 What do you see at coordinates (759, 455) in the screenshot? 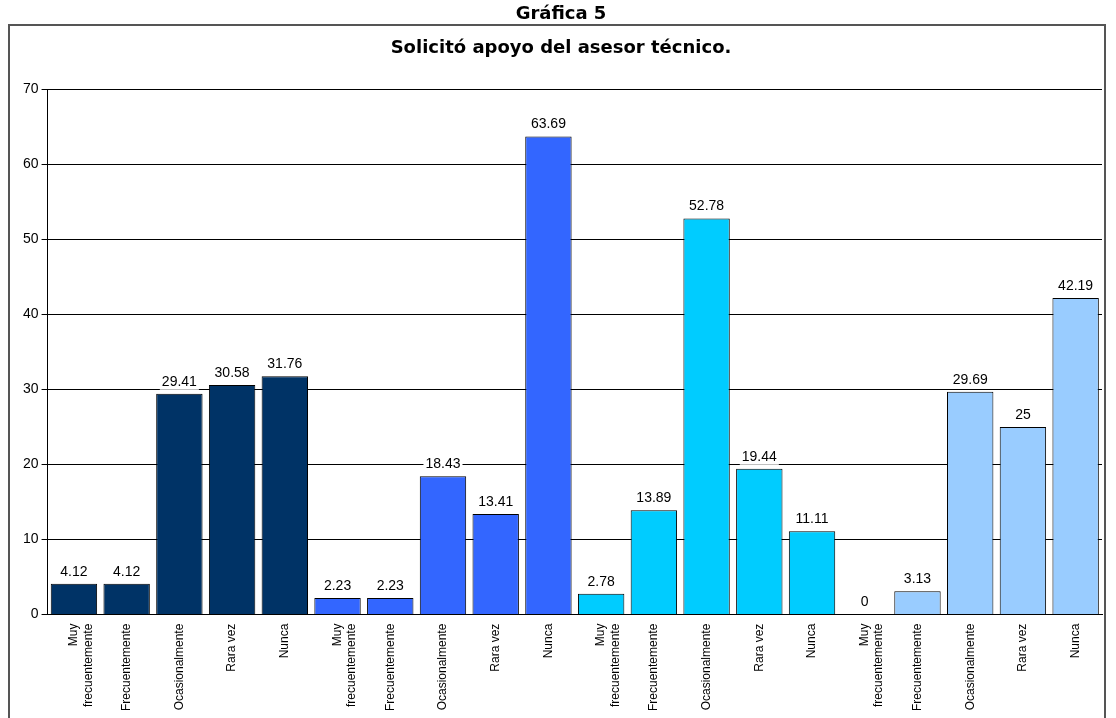
I see `data-label: 19.44` at bounding box center [759, 455].